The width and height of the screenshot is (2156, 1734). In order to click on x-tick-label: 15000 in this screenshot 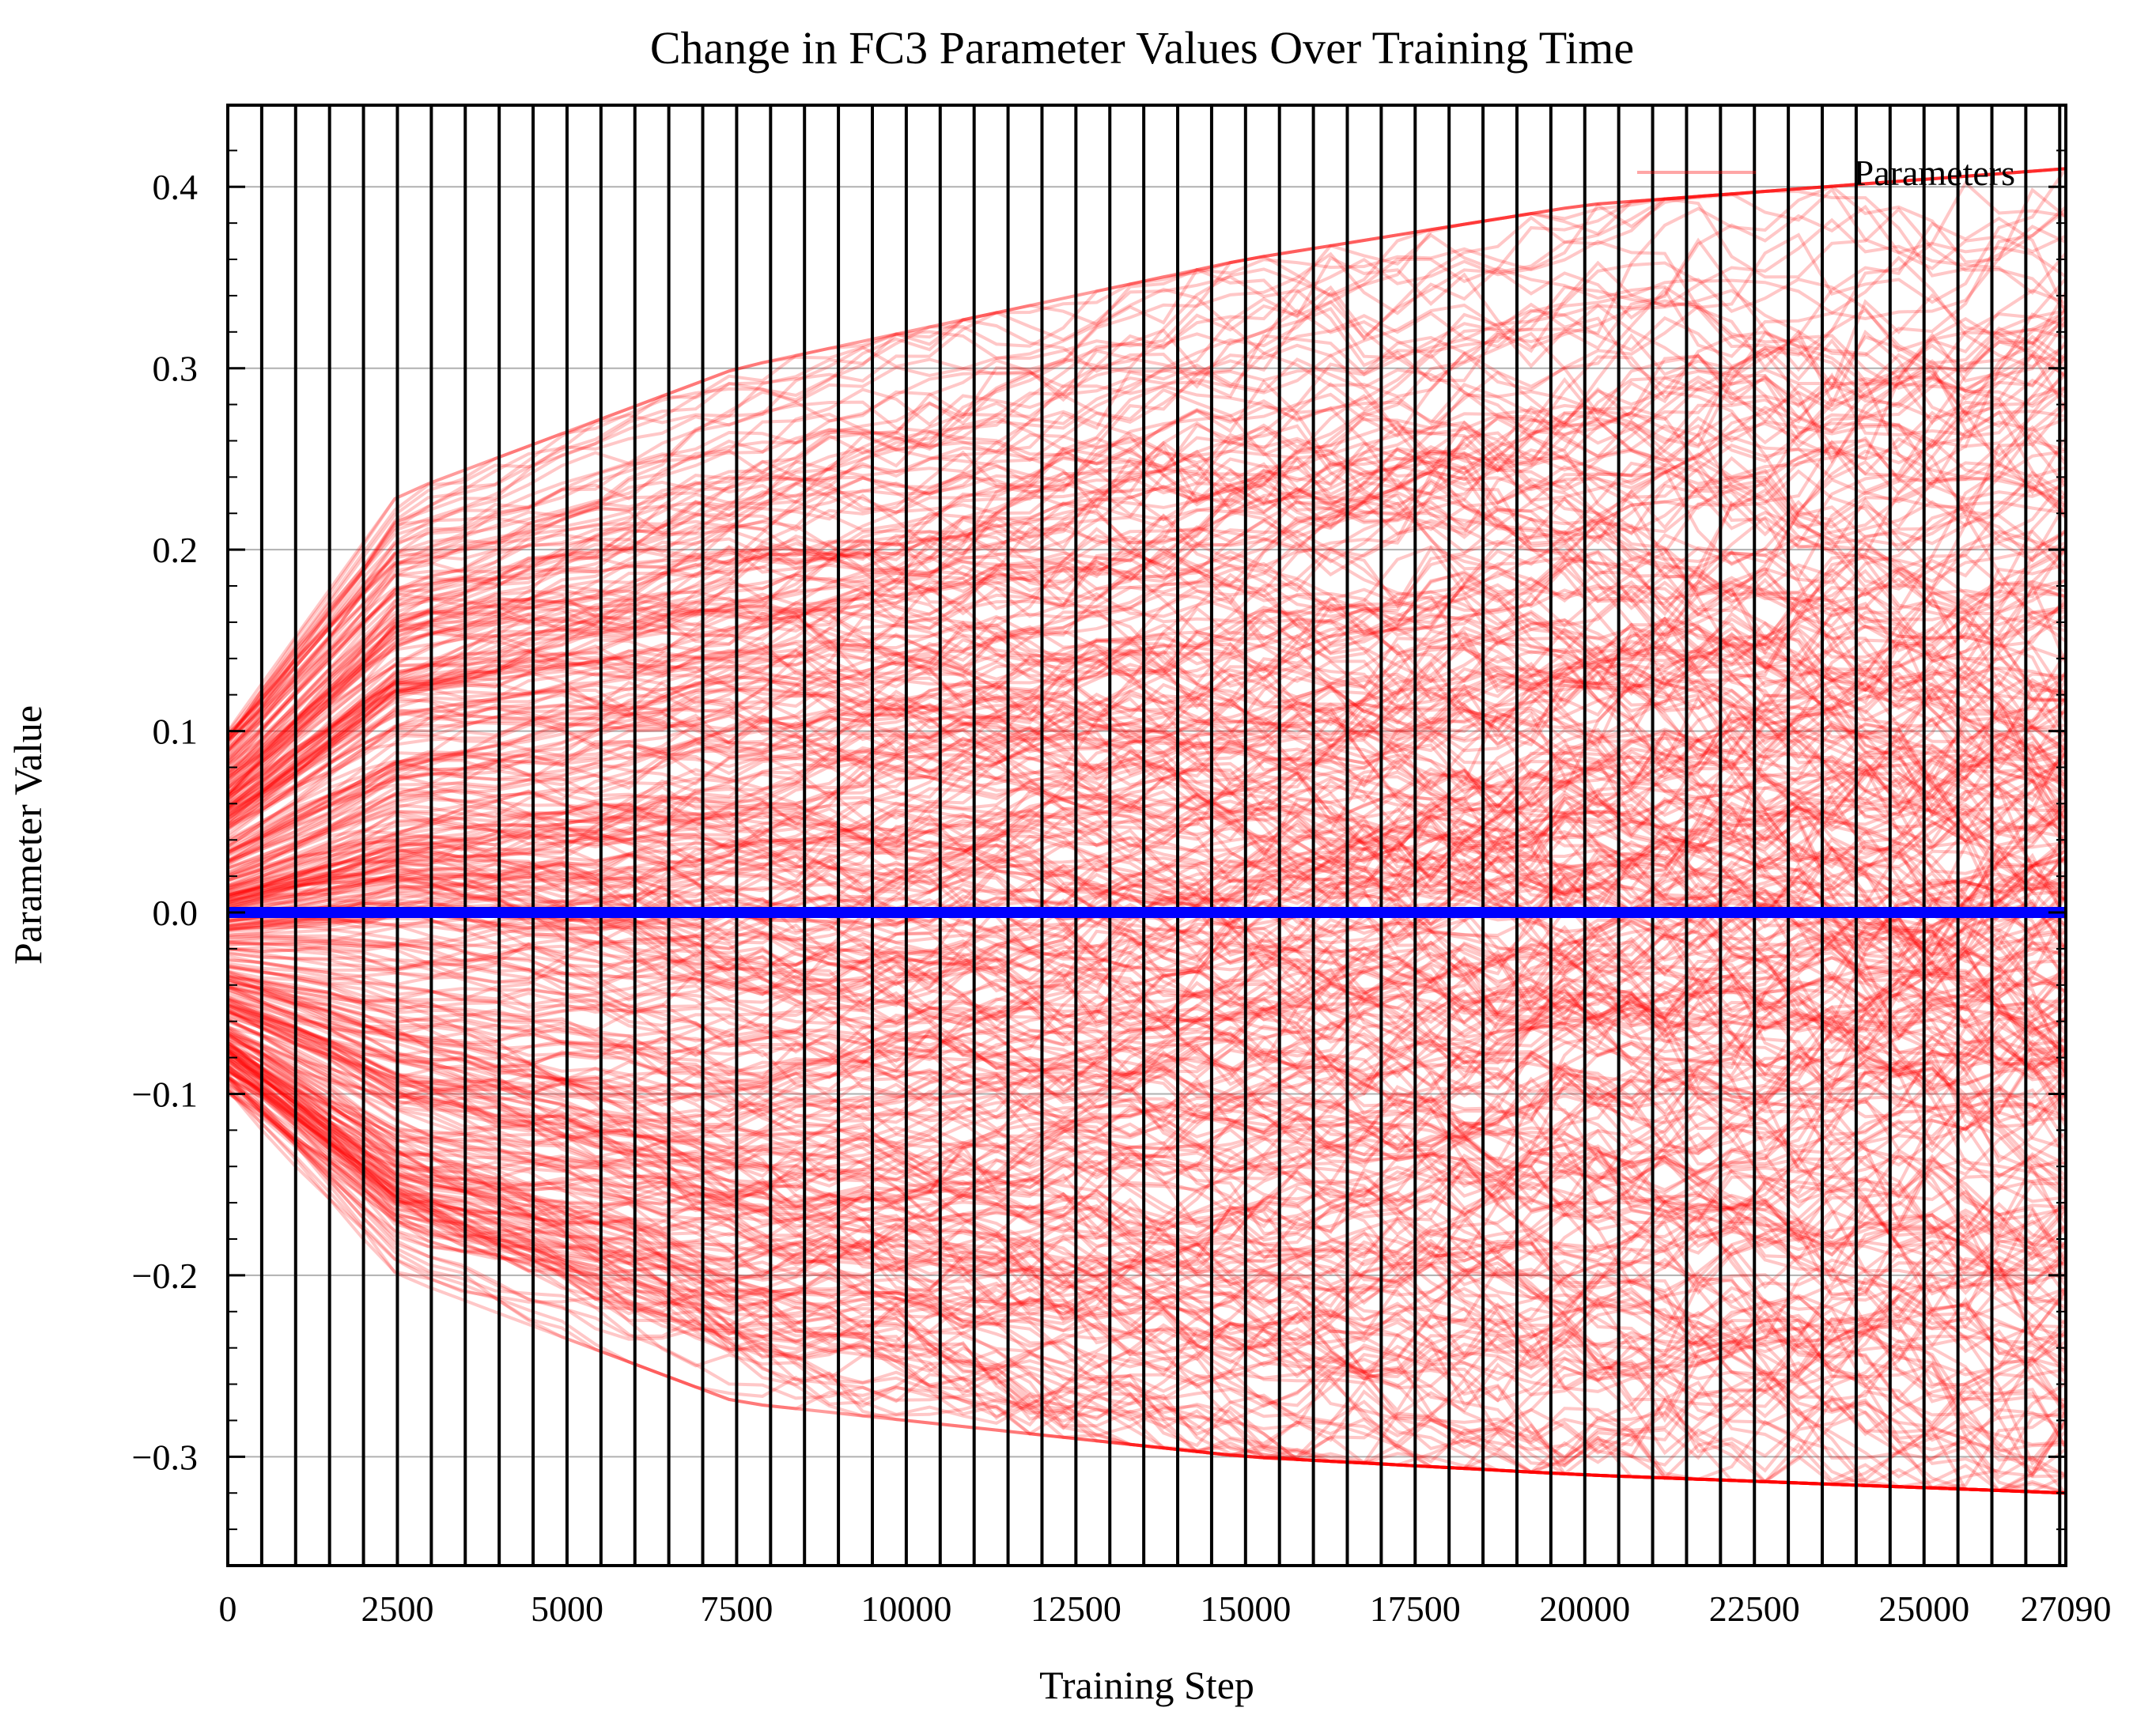, I will do `click(1245, 1609)`.